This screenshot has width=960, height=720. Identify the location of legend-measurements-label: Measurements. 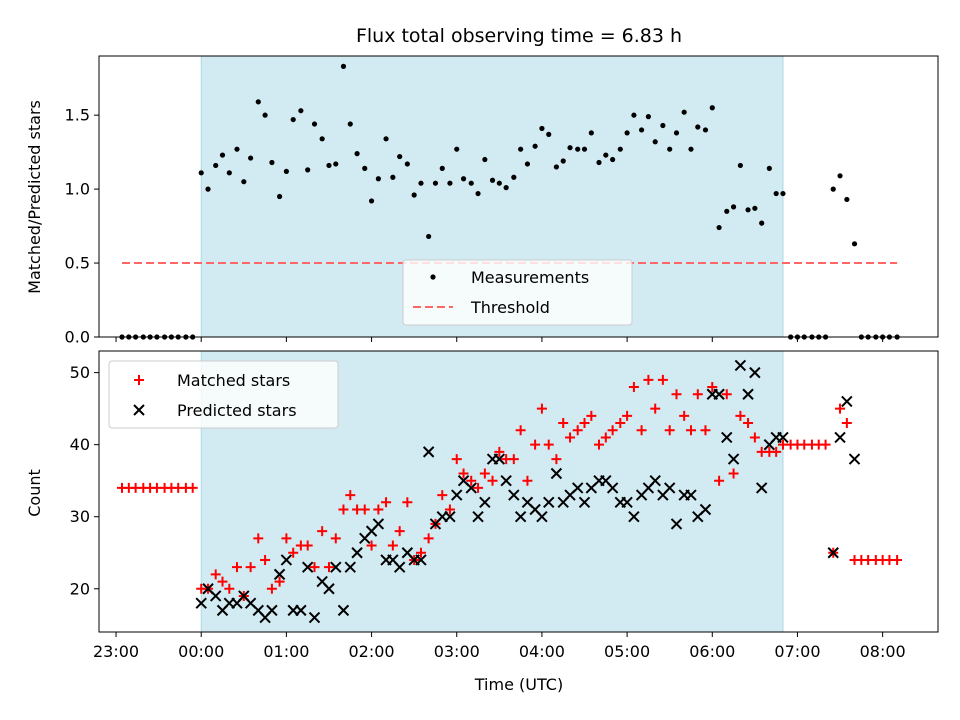
(530, 277).